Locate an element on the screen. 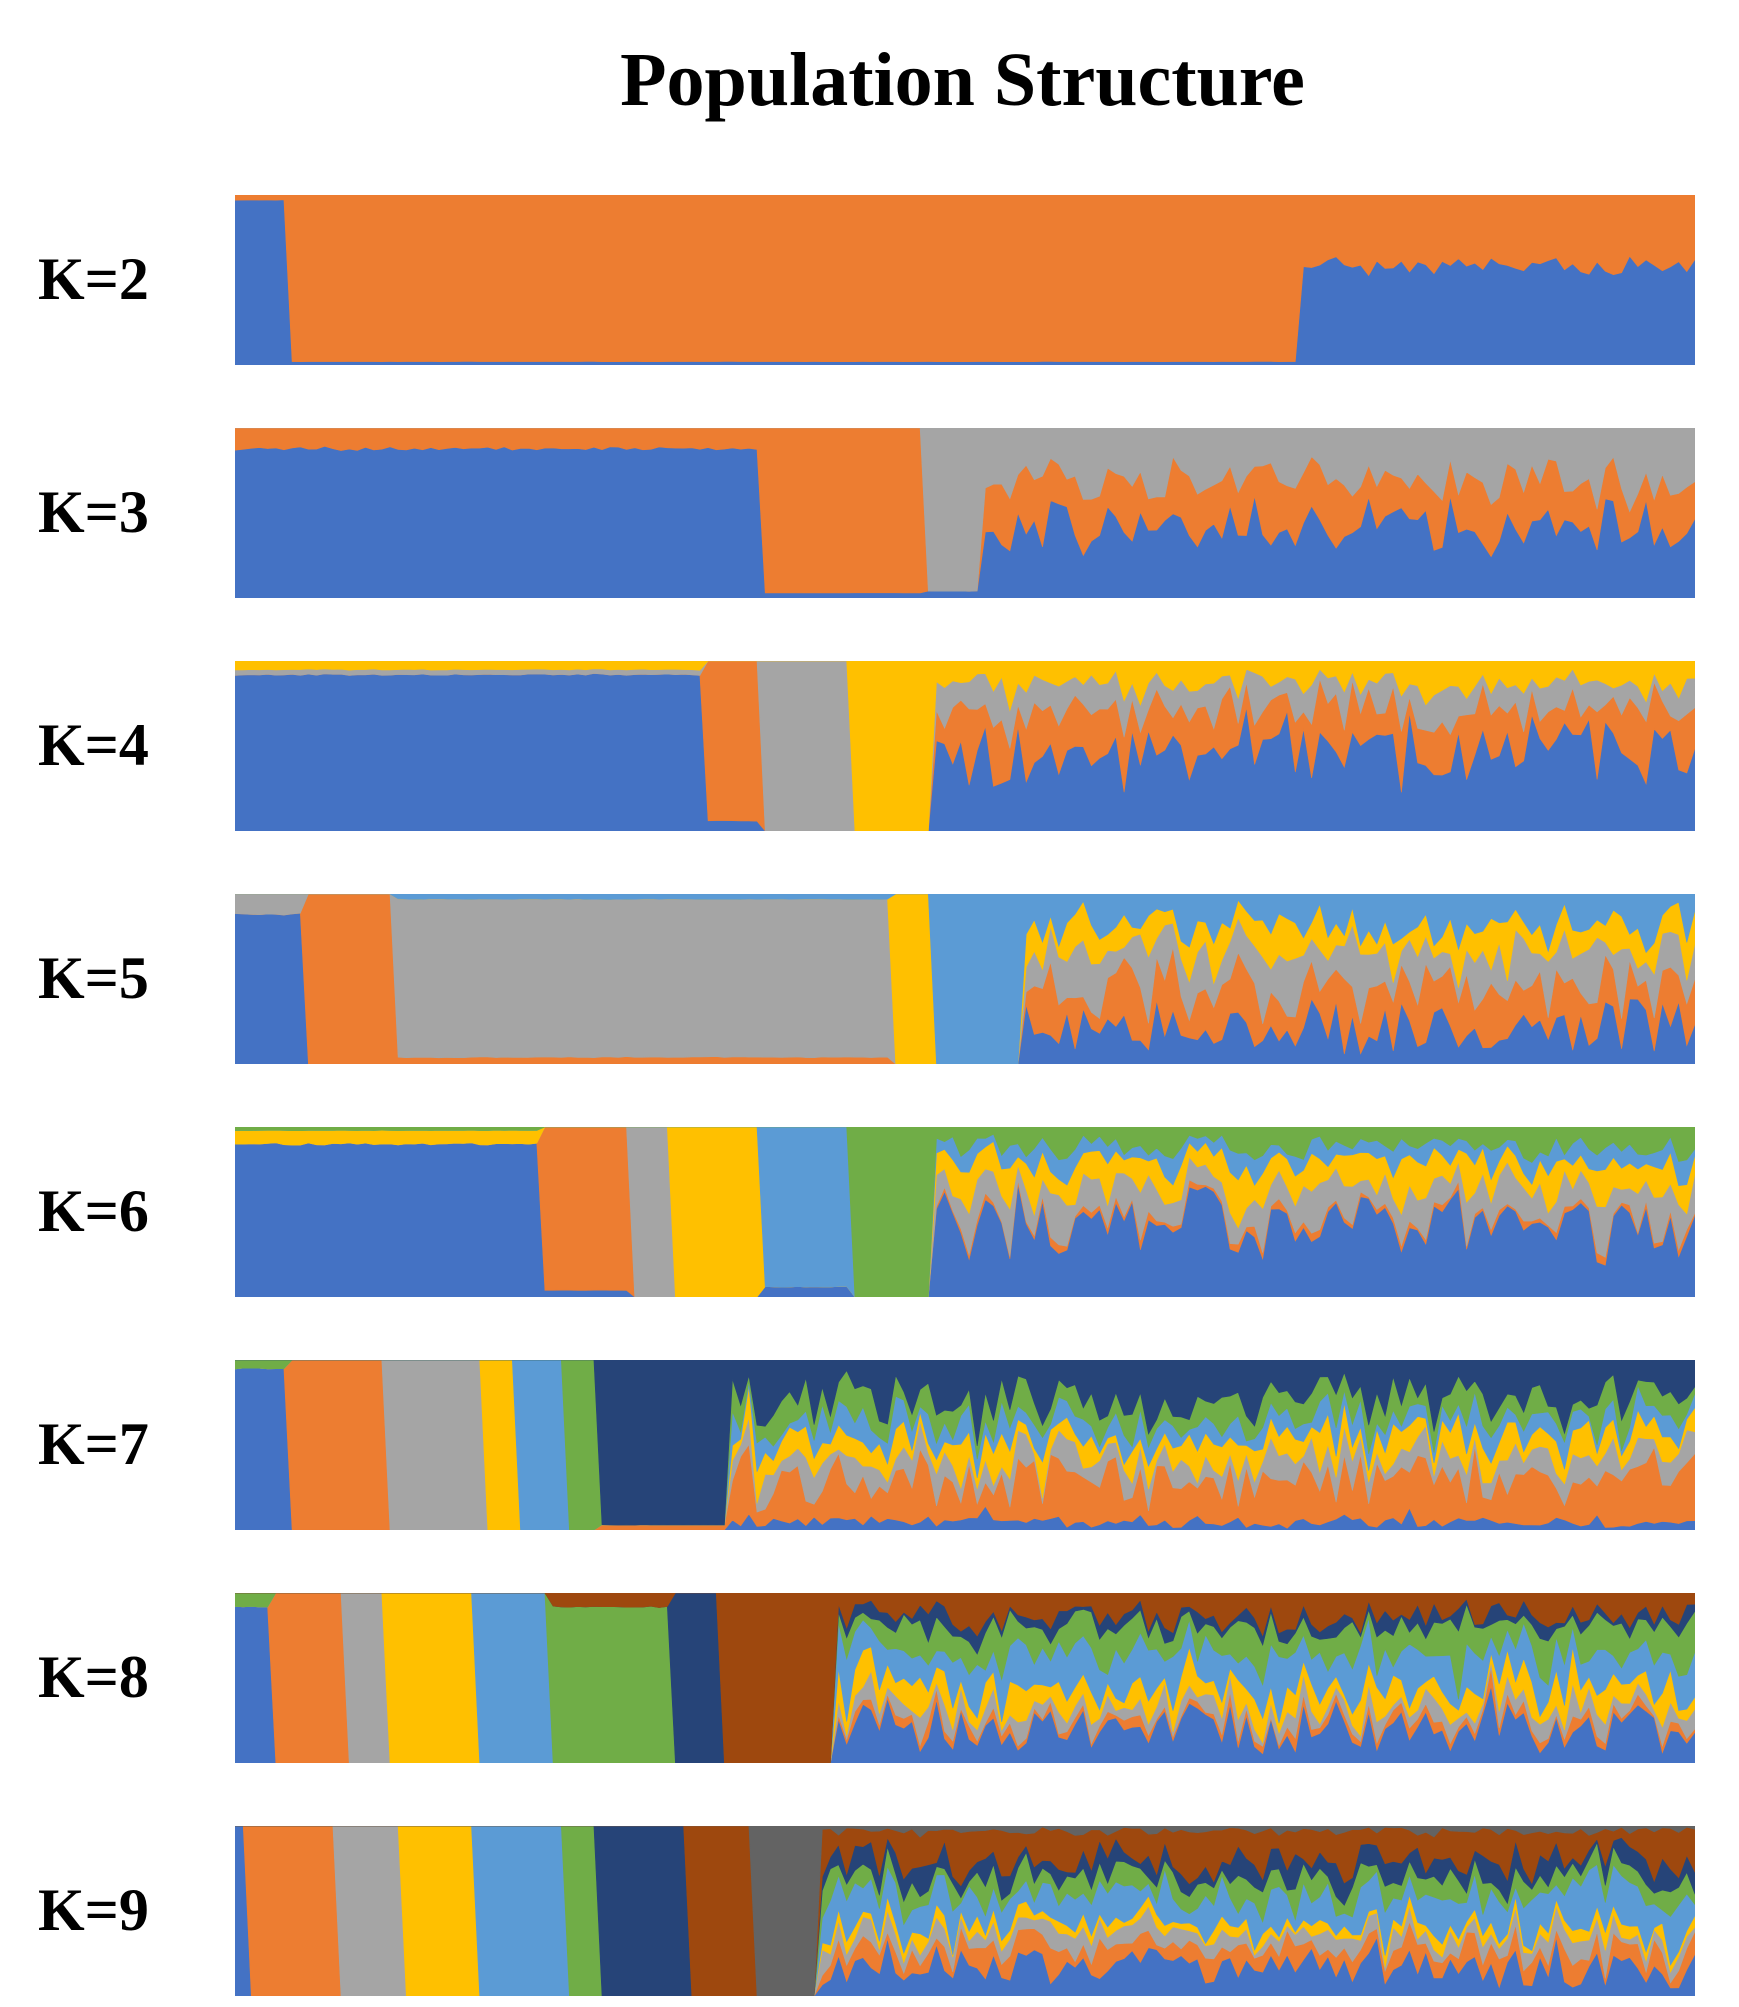  panel-k9: K=9 is located at coordinates (869, 1911).